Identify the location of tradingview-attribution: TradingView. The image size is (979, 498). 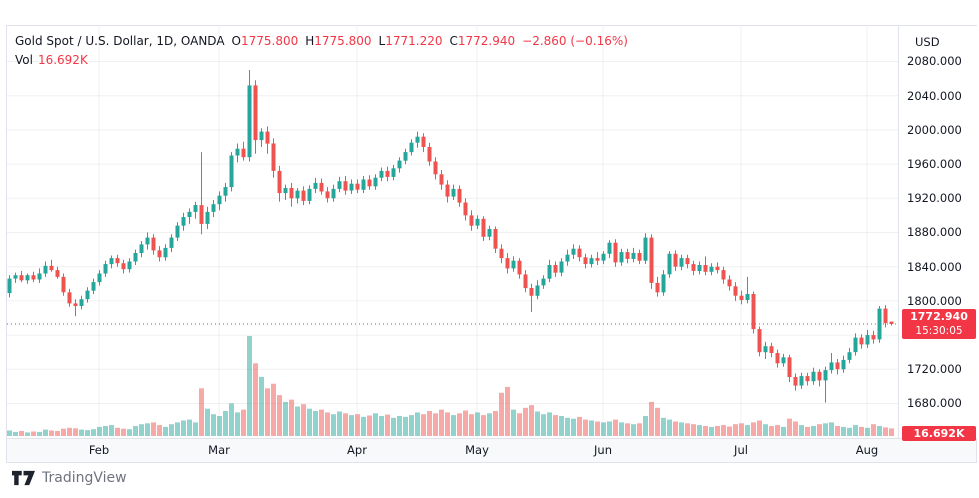
(69, 478).